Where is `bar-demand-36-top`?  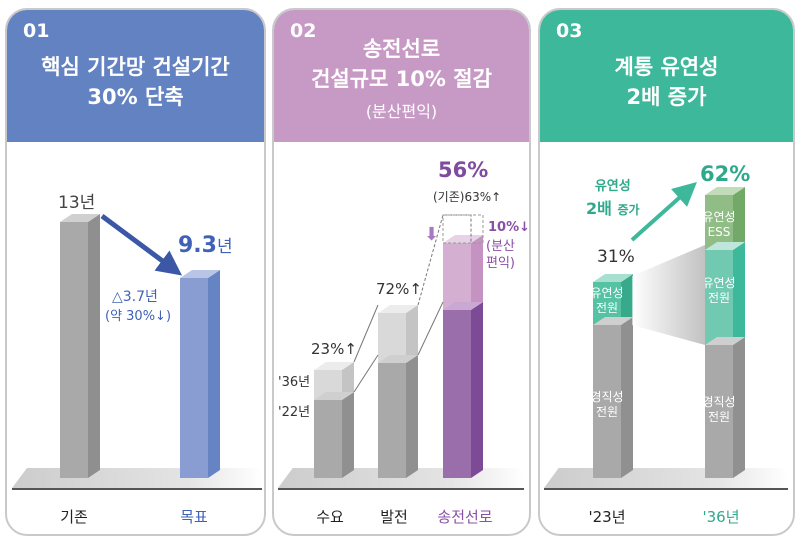 bar-demand-36-top is located at coordinates (334, 366).